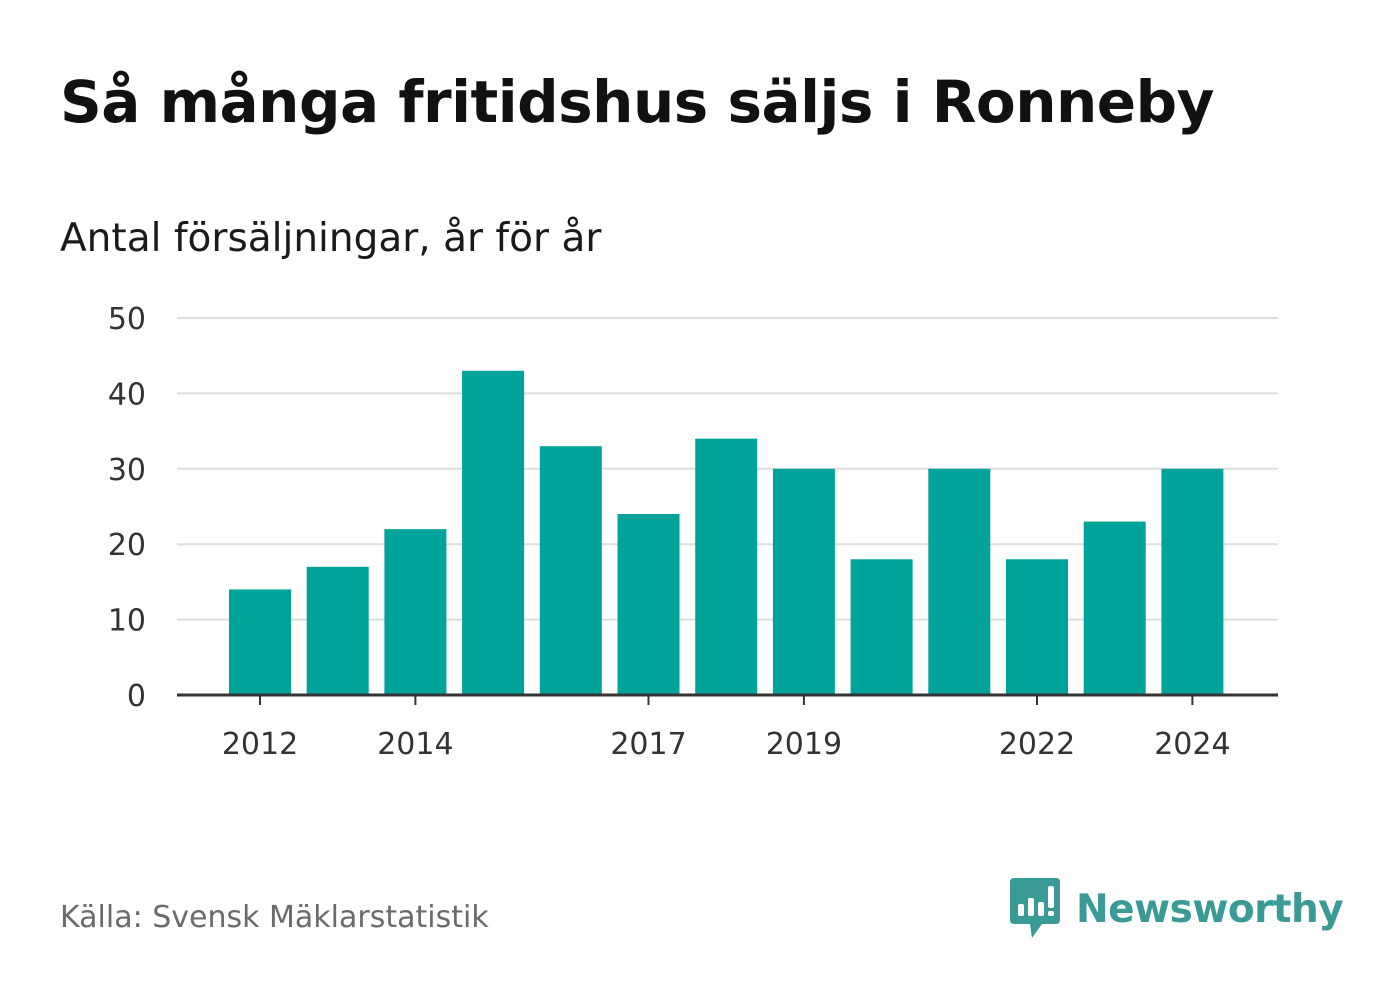 This screenshot has width=1382, height=999. Describe the element at coordinates (959, 581) in the screenshot. I see `bar-2021` at that location.